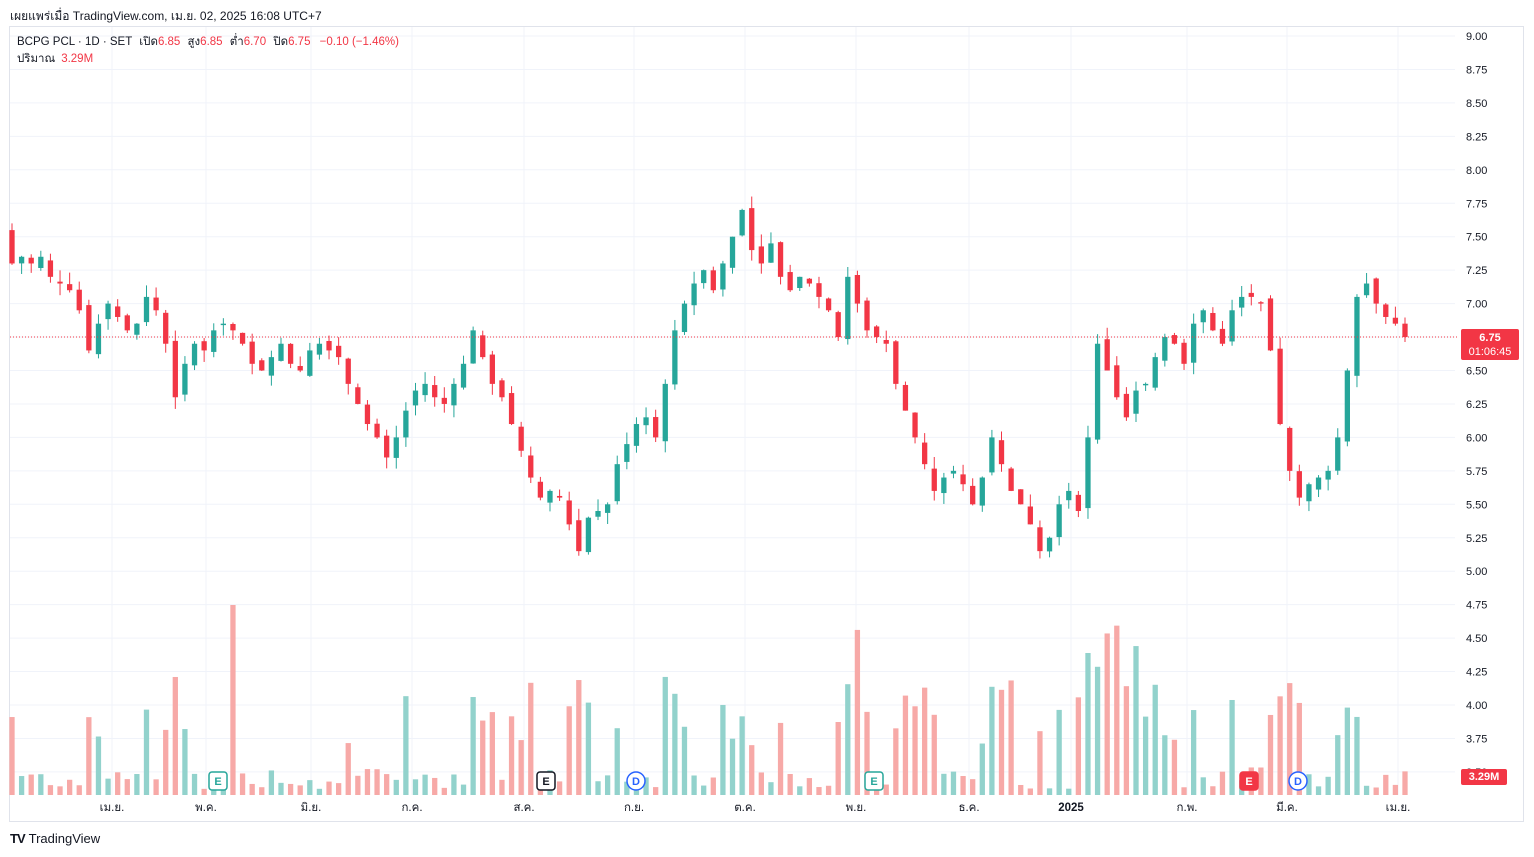 Image resolution: width=1534 pixels, height=857 pixels. I want to click on current-price-tag: 6.75 01:06:45, so click(1490, 344).